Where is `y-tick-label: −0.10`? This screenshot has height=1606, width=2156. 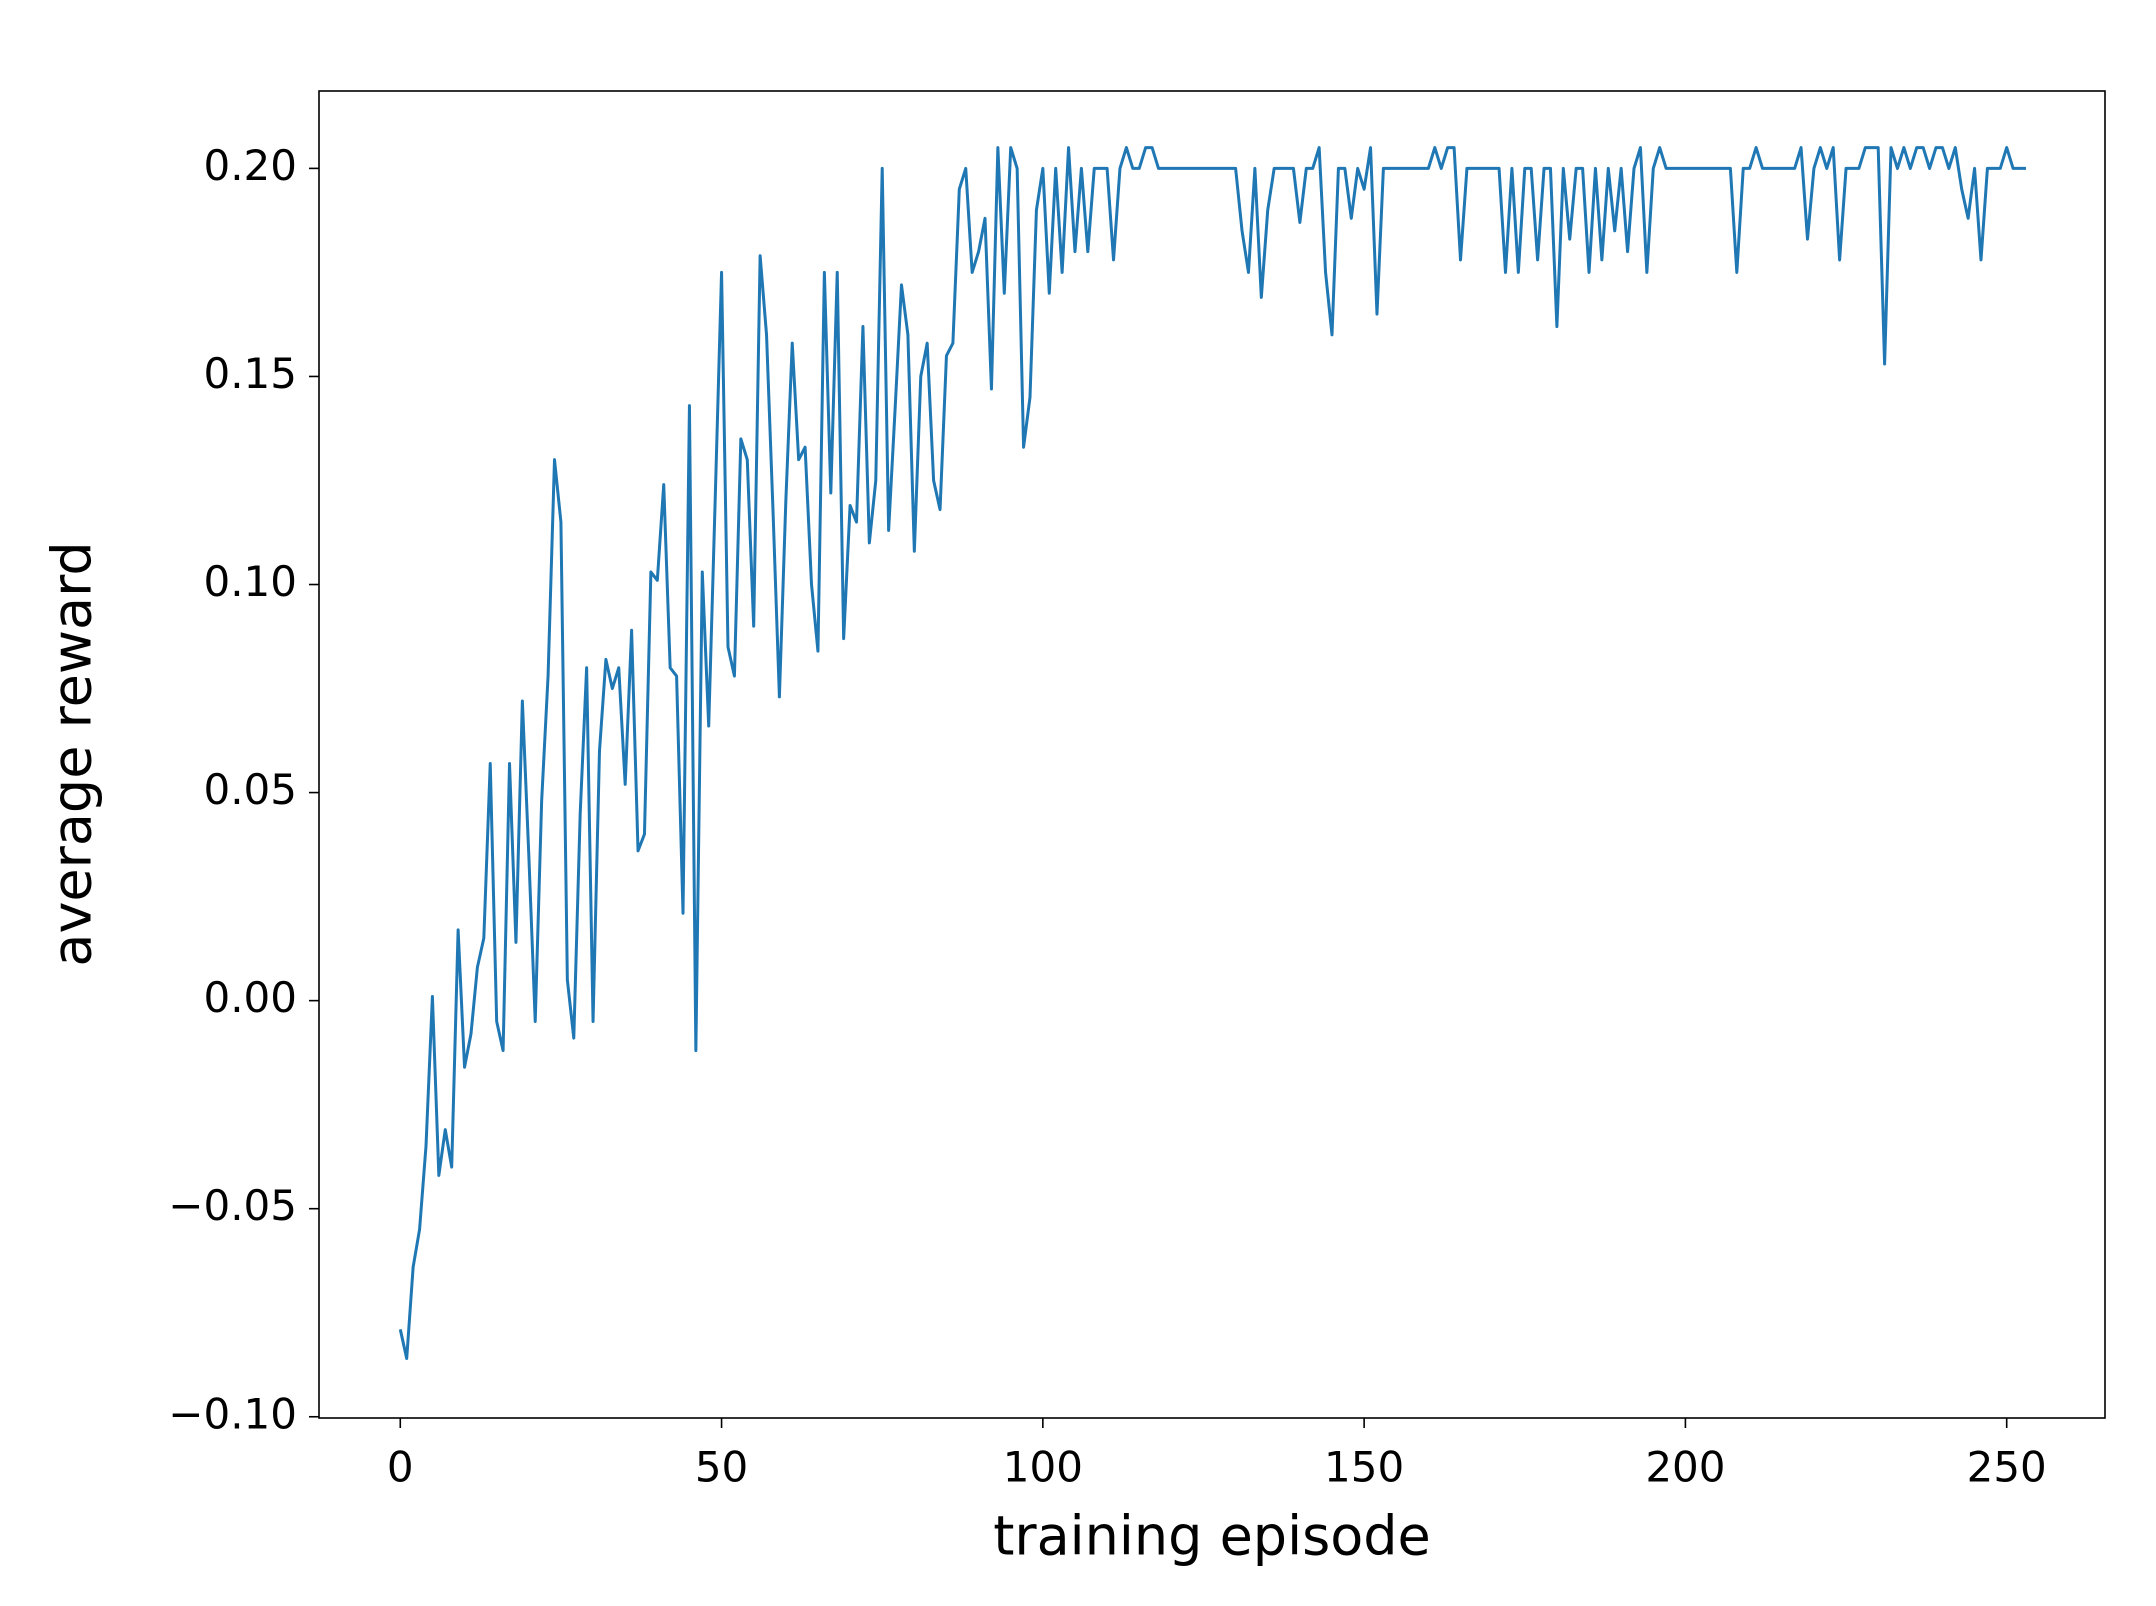 y-tick-label: −0.10 is located at coordinates (232, 1413).